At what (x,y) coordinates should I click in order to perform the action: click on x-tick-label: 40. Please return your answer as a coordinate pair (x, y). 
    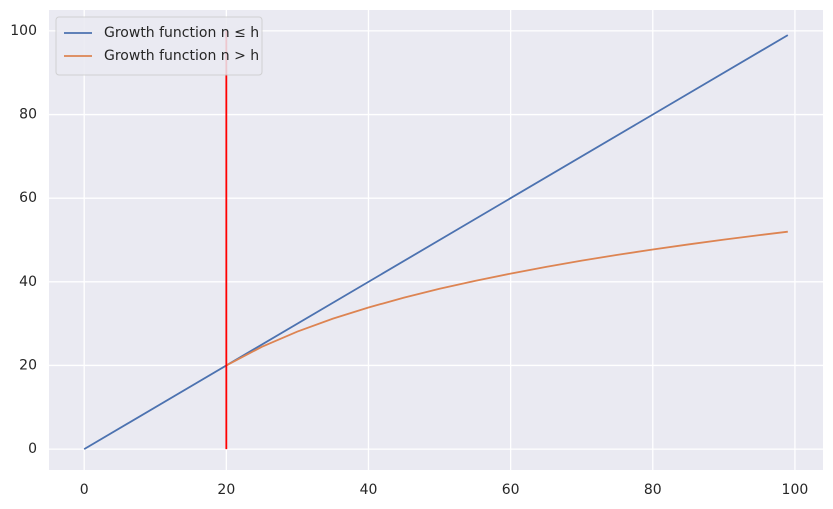
    Looking at the image, I should click on (369, 490).